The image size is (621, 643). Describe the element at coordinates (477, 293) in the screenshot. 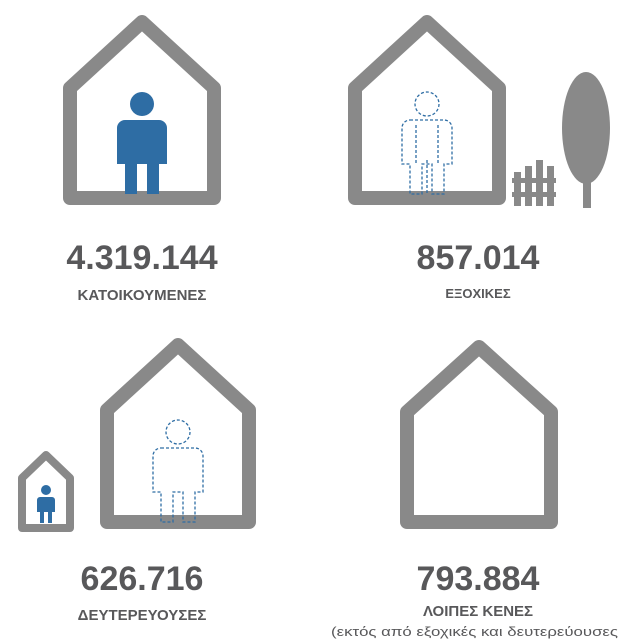

I see `label: ΕΞΟΧΙΚΕΣ` at that location.